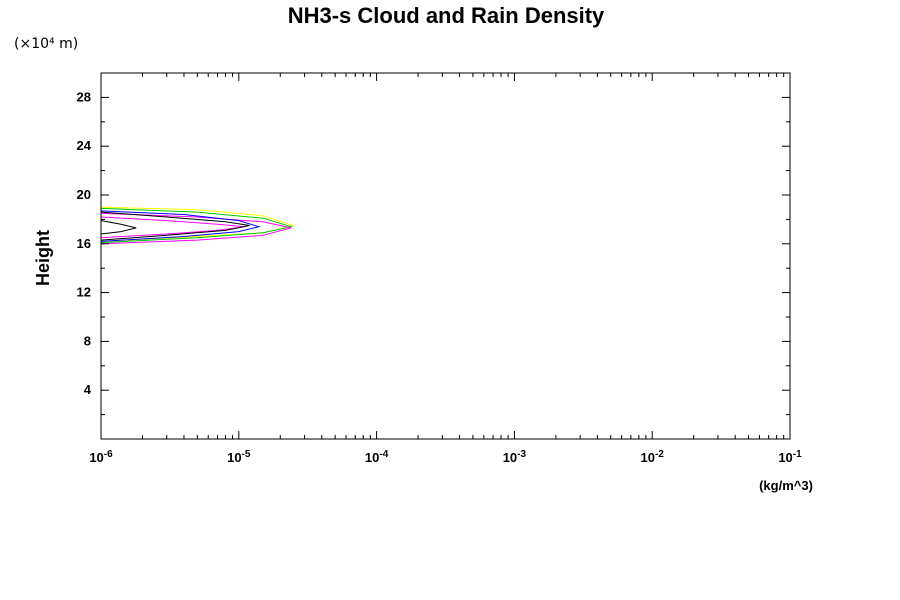  What do you see at coordinates (446, 15) in the screenshot?
I see `chart-title: NH3-s Cloud and Rain Density` at bounding box center [446, 15].